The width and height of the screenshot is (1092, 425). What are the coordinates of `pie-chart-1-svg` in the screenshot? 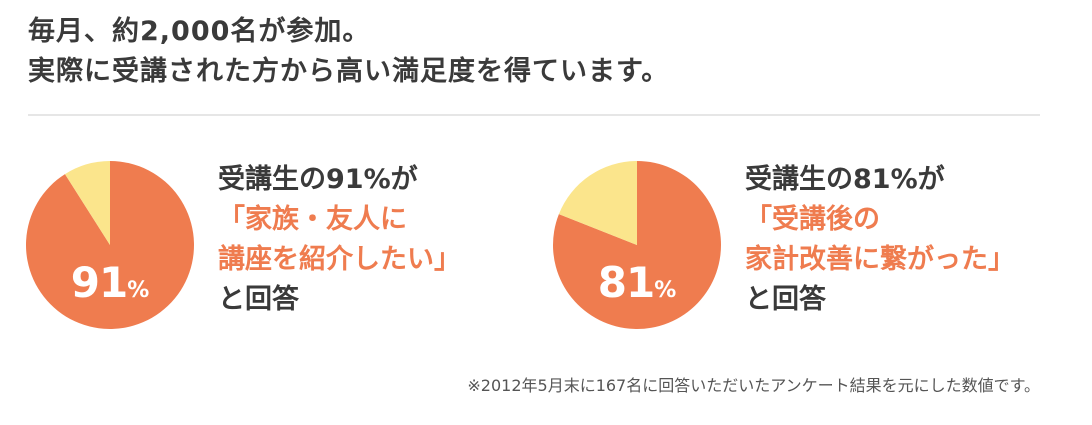 It's located at (109, 245).